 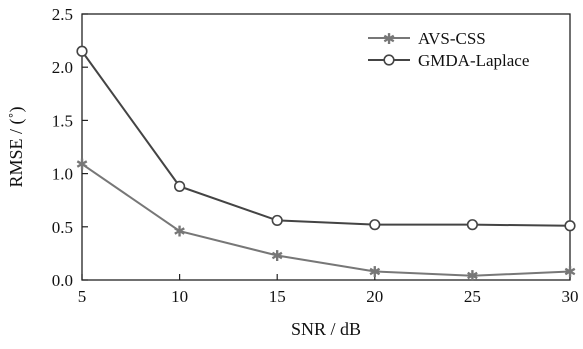 What do you see at coordinates (389, 39) in the screenshot?
I see `legend-marker-avs-css: ✱` at bounding box center [389, 39].